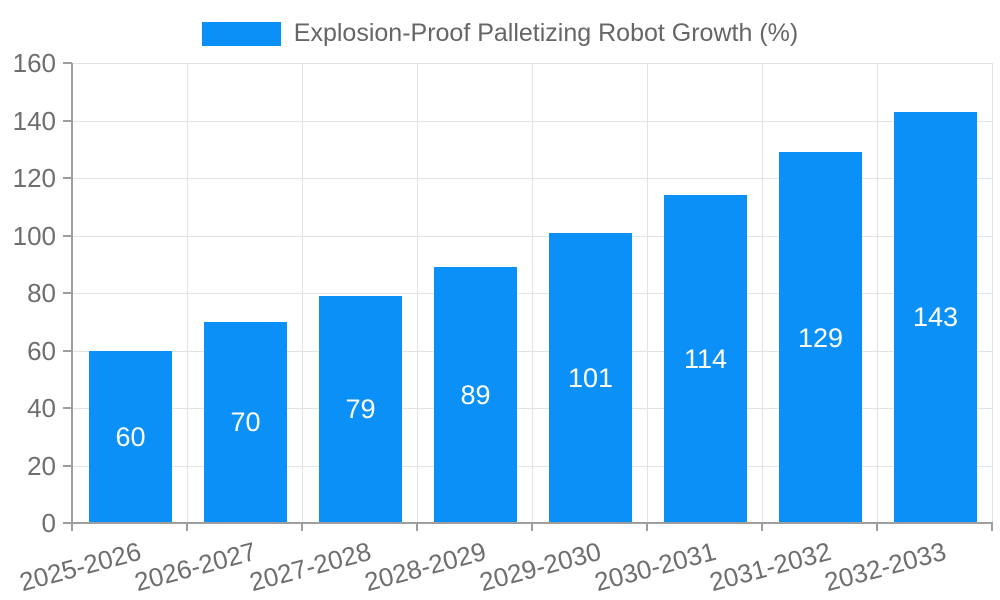  What do you see at coordinates (41, 408) in the screenshot?
I see `y-tick-label: 40` at bounding box center [41, 408].